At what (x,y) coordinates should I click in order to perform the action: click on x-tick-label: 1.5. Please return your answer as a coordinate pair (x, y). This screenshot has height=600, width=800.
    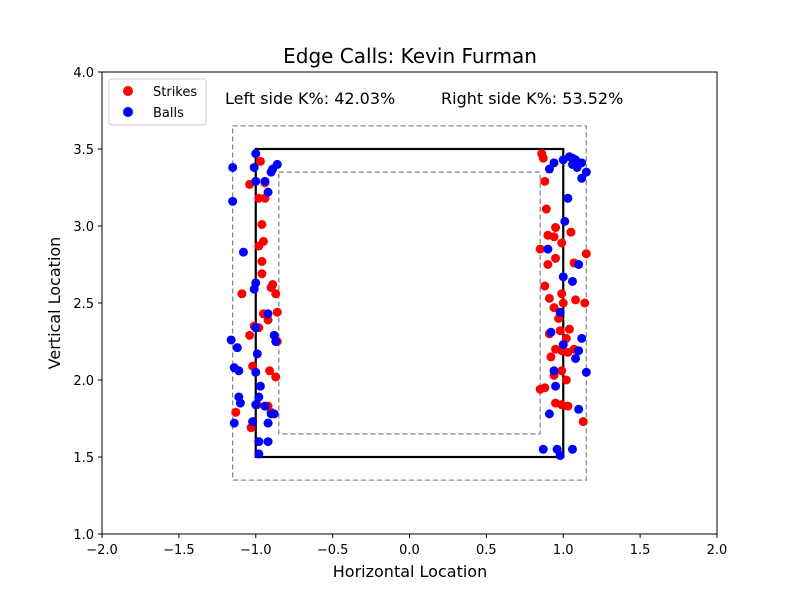
    Looking at the image, I should click on (640, 550).